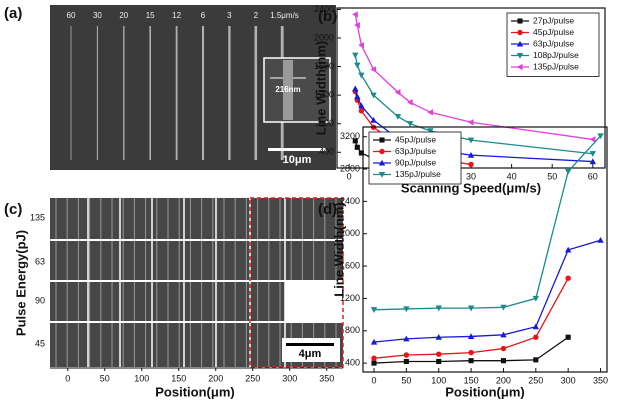  What do you see at coordinates (256, 15) in the screenshot?
I see `speed-label: 2` at bounding box center [256, 15].